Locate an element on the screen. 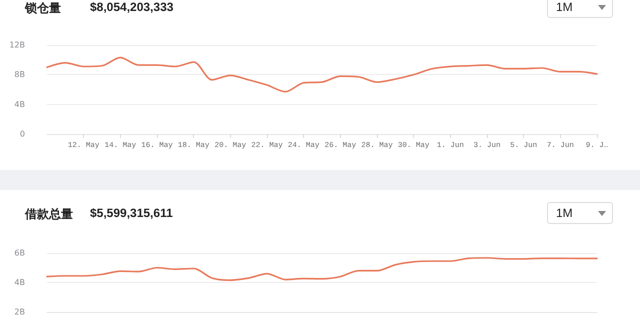  y-tick-label: 6B is located at coordinates (19, 253).